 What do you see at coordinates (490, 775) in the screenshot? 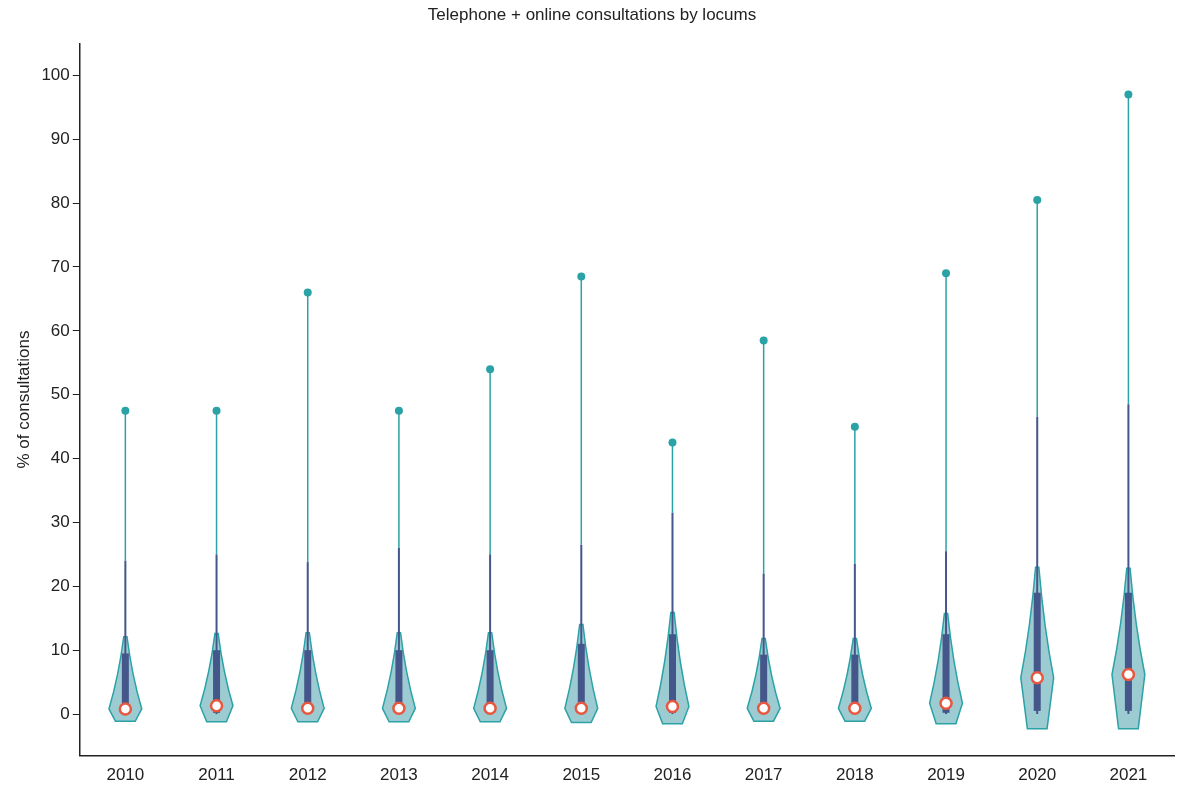
I see `x-tick-label: 2014` at bounding box center [490, 775].